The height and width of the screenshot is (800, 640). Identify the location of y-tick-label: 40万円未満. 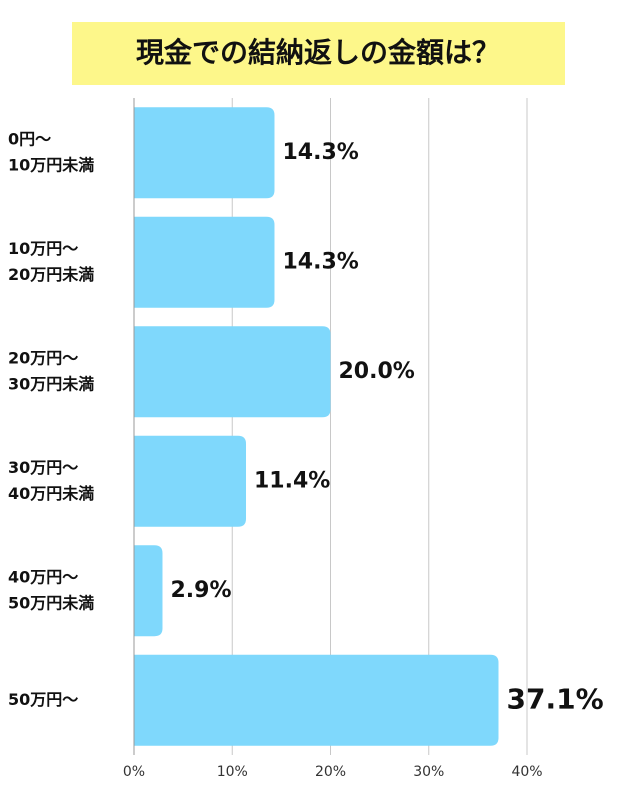
(51, 493).